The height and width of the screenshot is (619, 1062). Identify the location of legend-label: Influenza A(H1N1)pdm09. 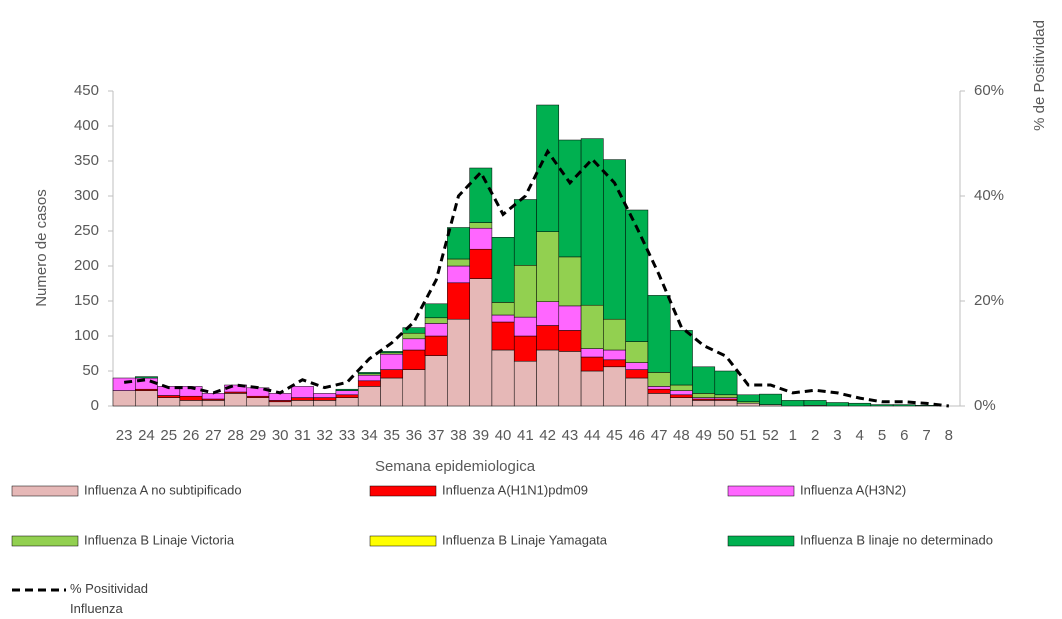
(515, 489).